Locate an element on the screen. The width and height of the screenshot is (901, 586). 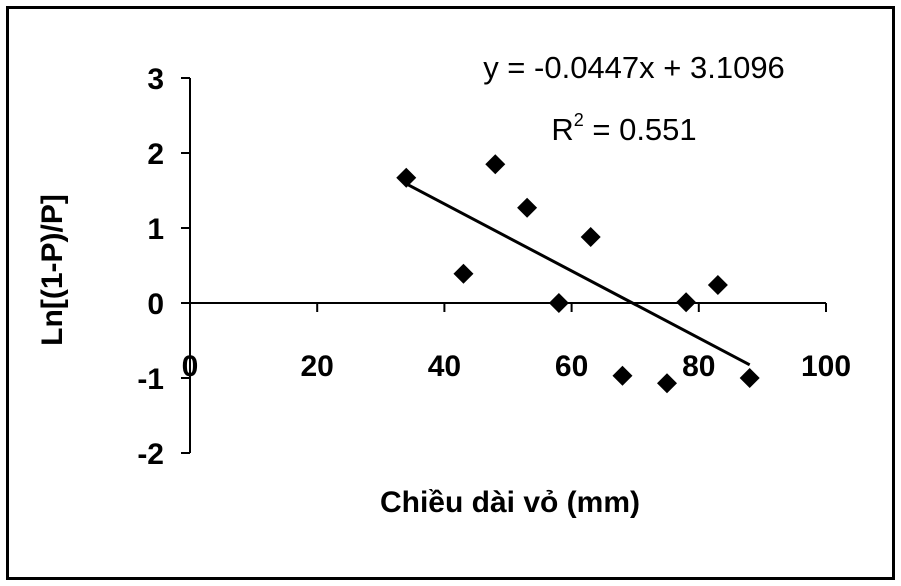
x-ticks: 0 20 40 60 80 100 is located at coordinates (516, 343).